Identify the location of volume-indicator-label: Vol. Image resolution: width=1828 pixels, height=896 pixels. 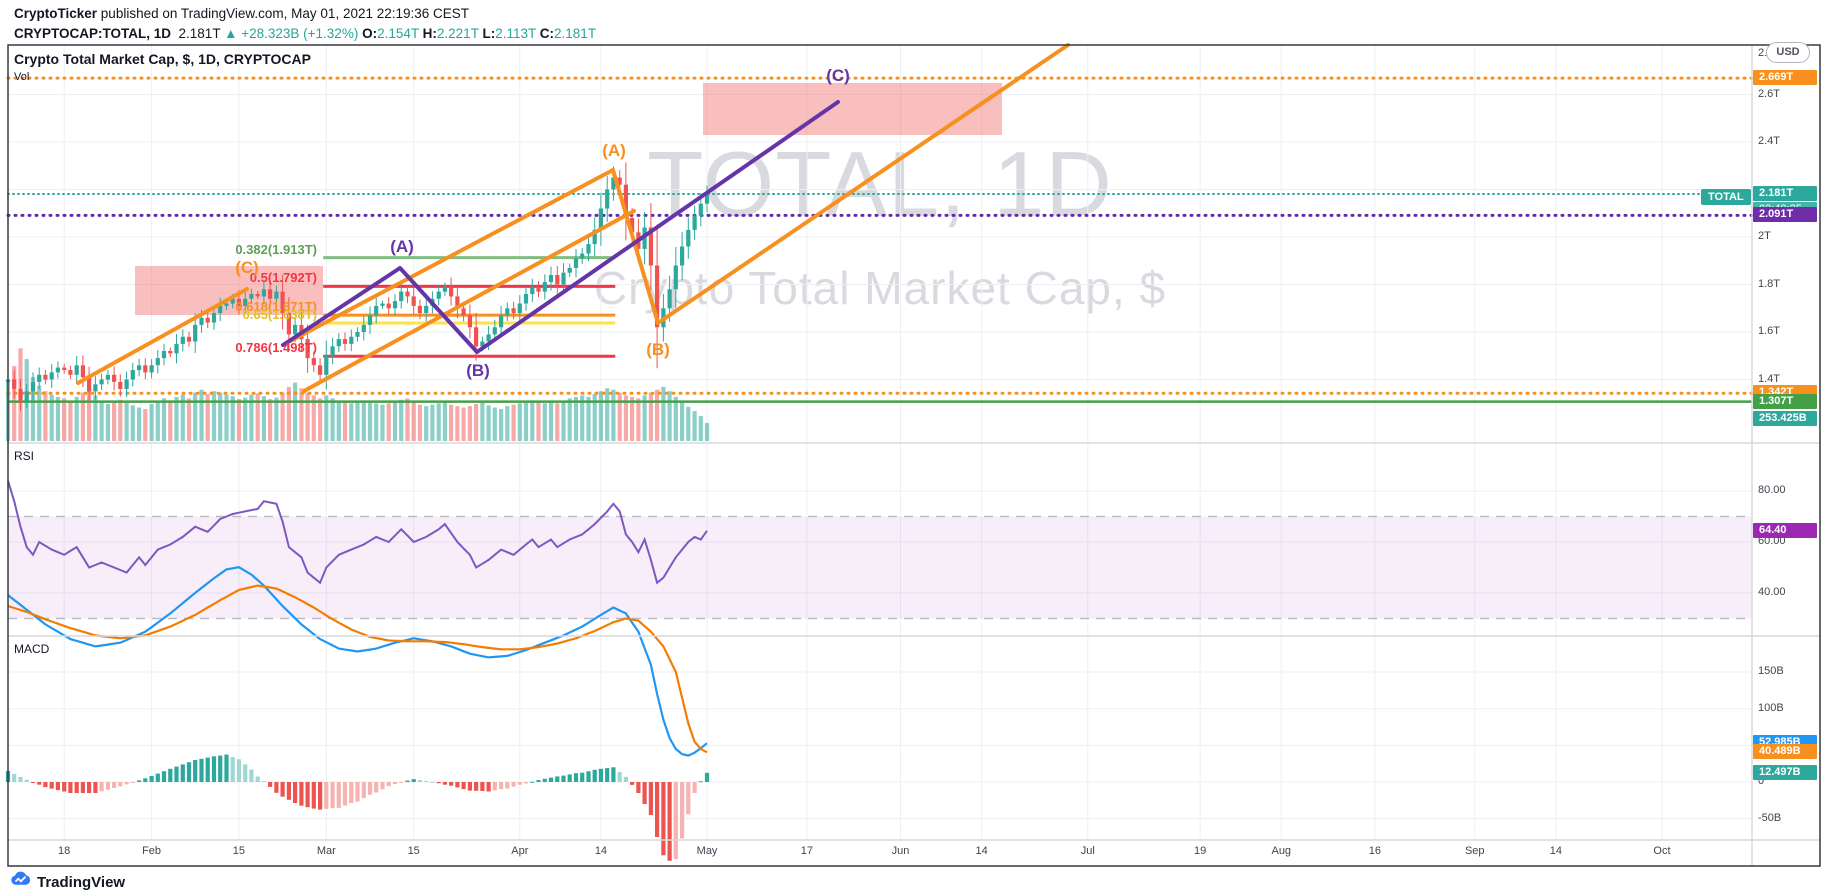
(22, 77).